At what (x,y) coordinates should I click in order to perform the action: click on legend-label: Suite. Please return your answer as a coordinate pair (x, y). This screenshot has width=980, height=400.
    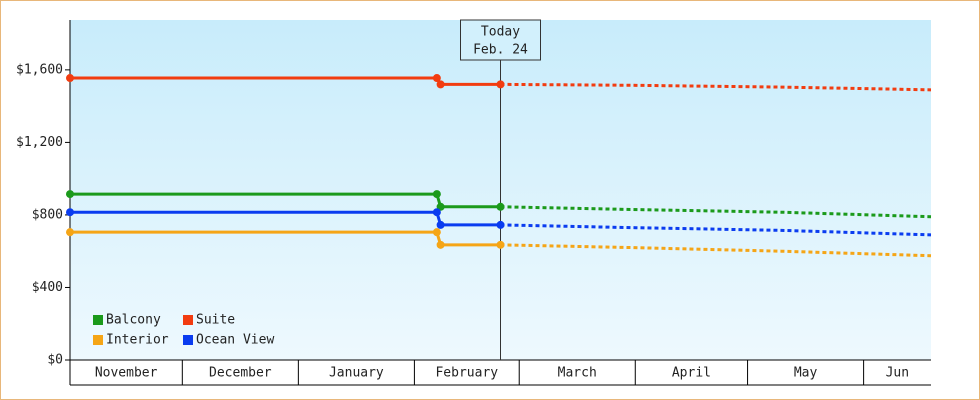
    Looking at the image, I should click on (215, 320).